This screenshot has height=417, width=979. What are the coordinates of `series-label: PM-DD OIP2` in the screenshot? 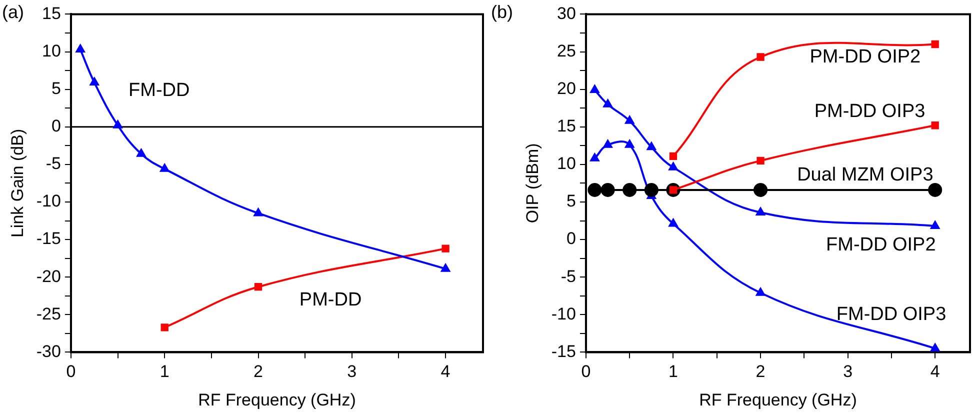 It's located at (865, 57).